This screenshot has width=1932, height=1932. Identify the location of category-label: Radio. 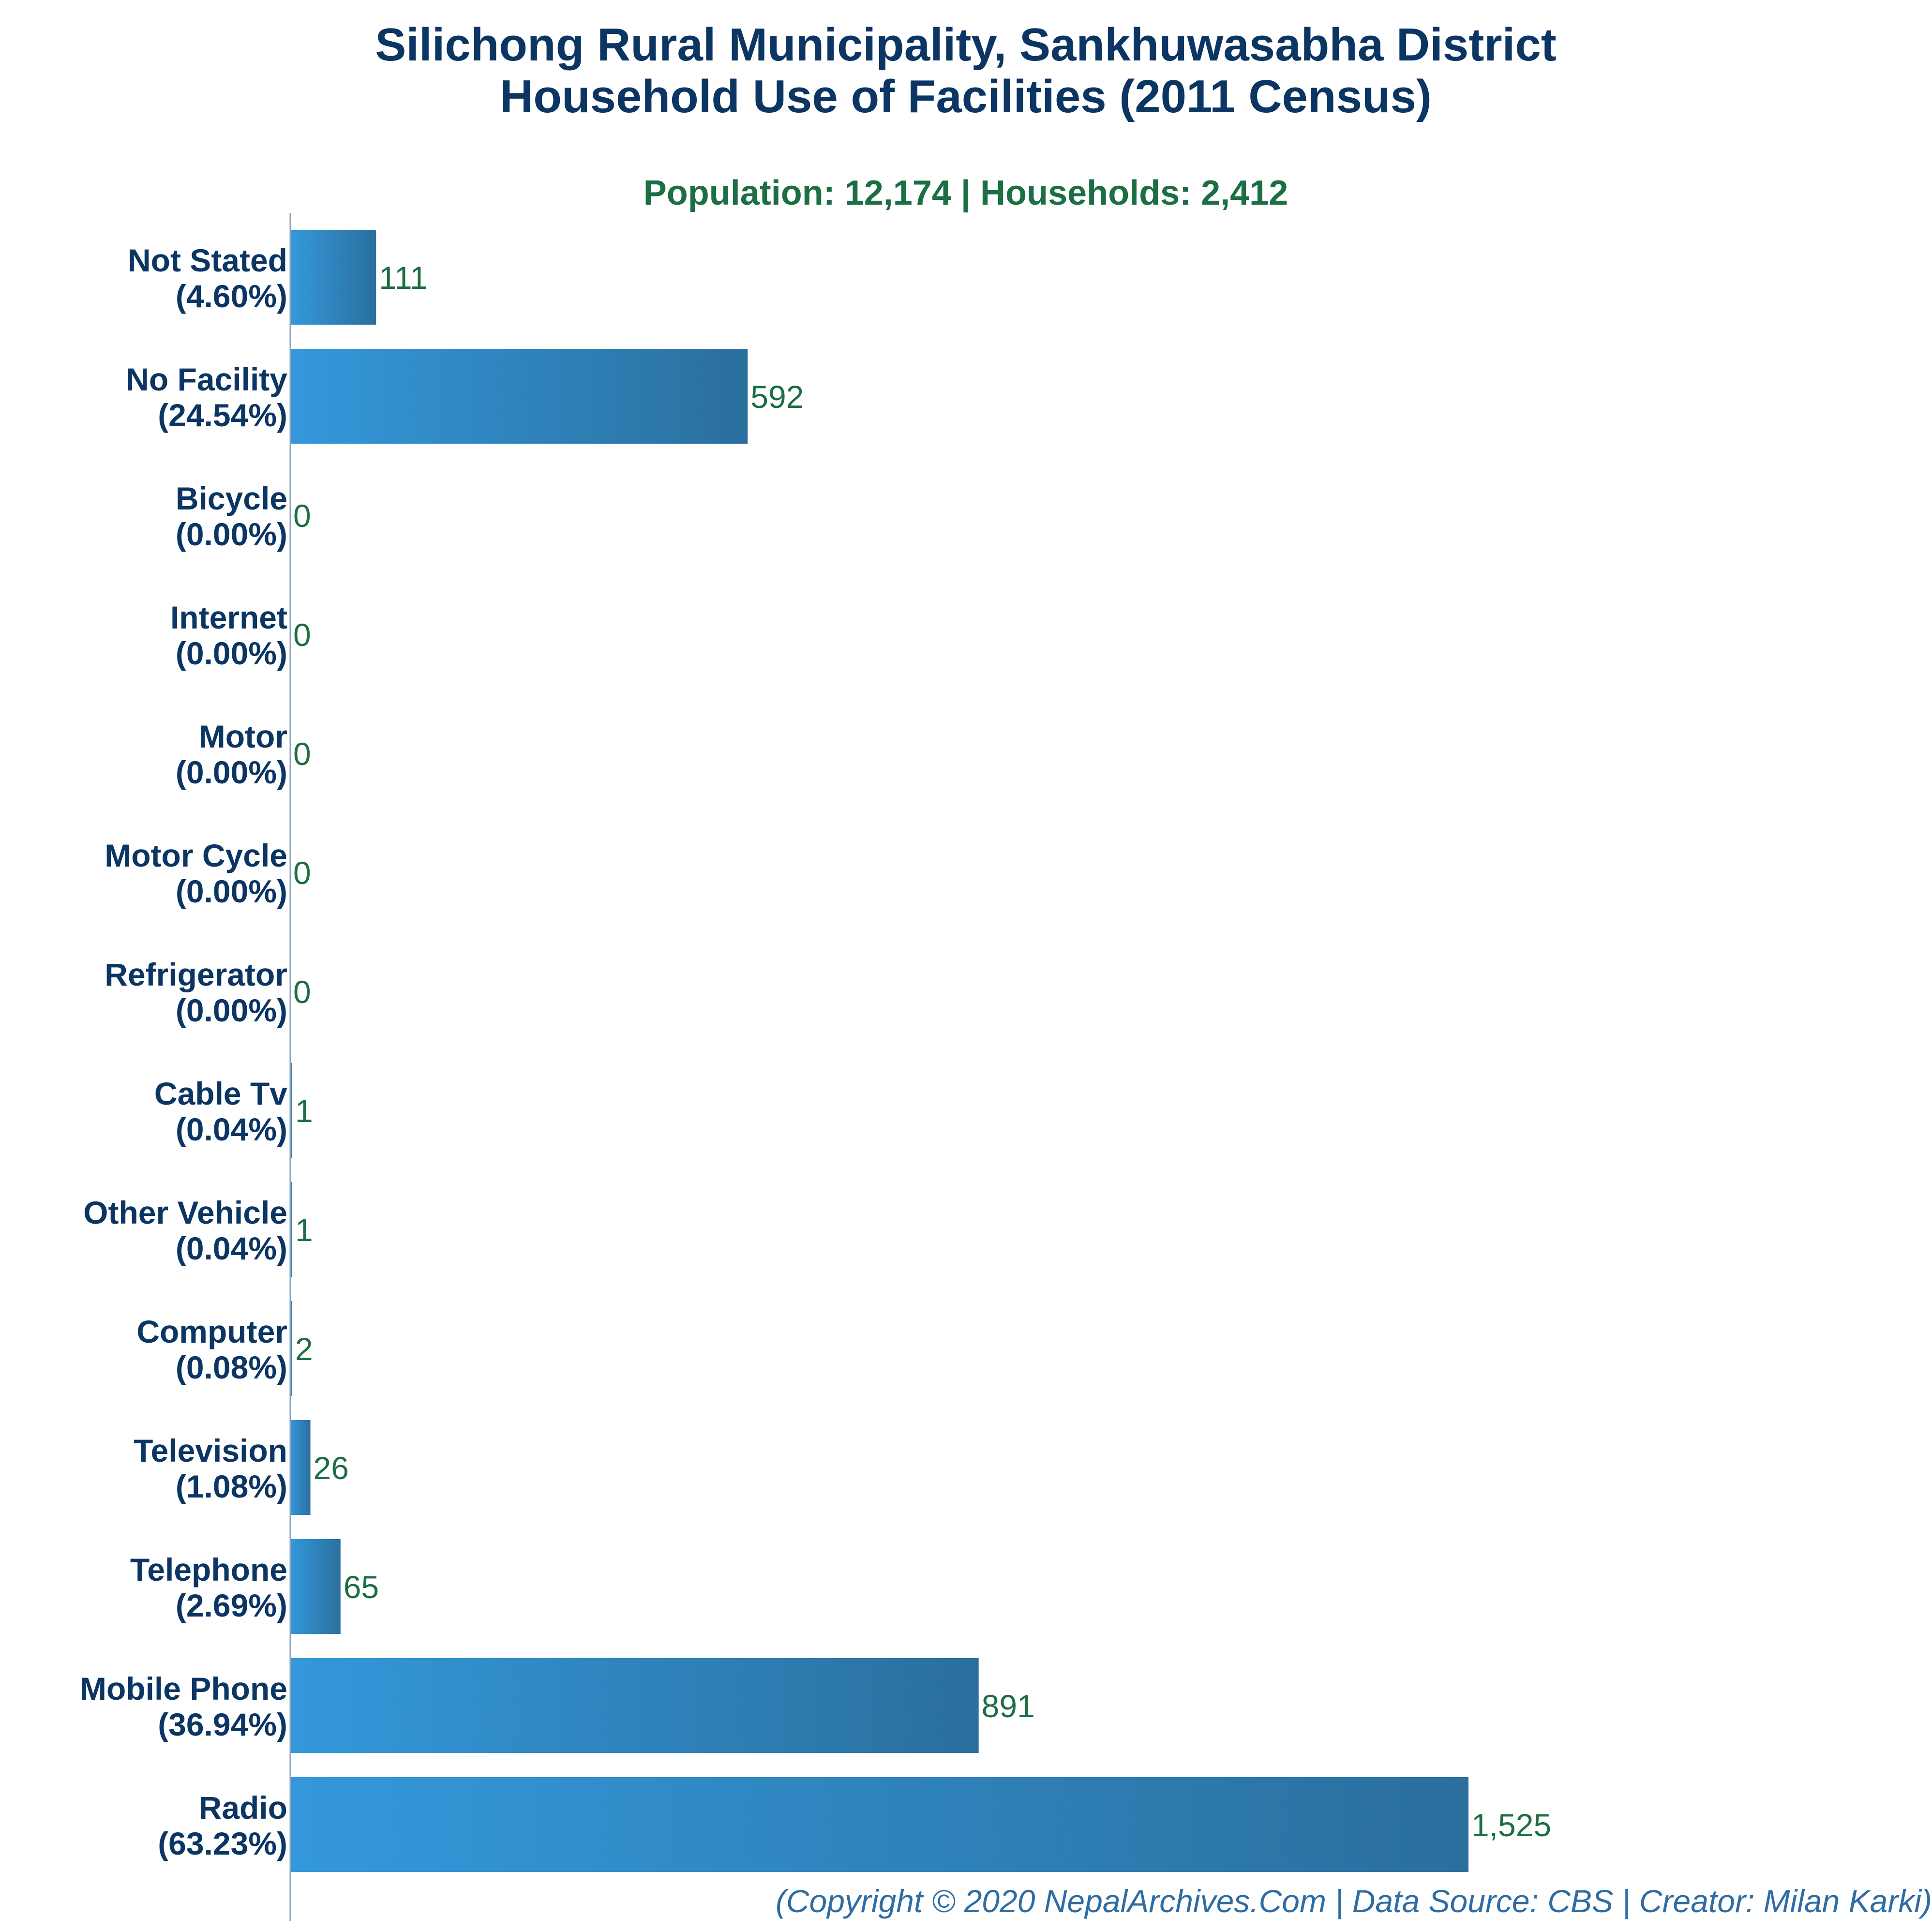
(243, 1808).